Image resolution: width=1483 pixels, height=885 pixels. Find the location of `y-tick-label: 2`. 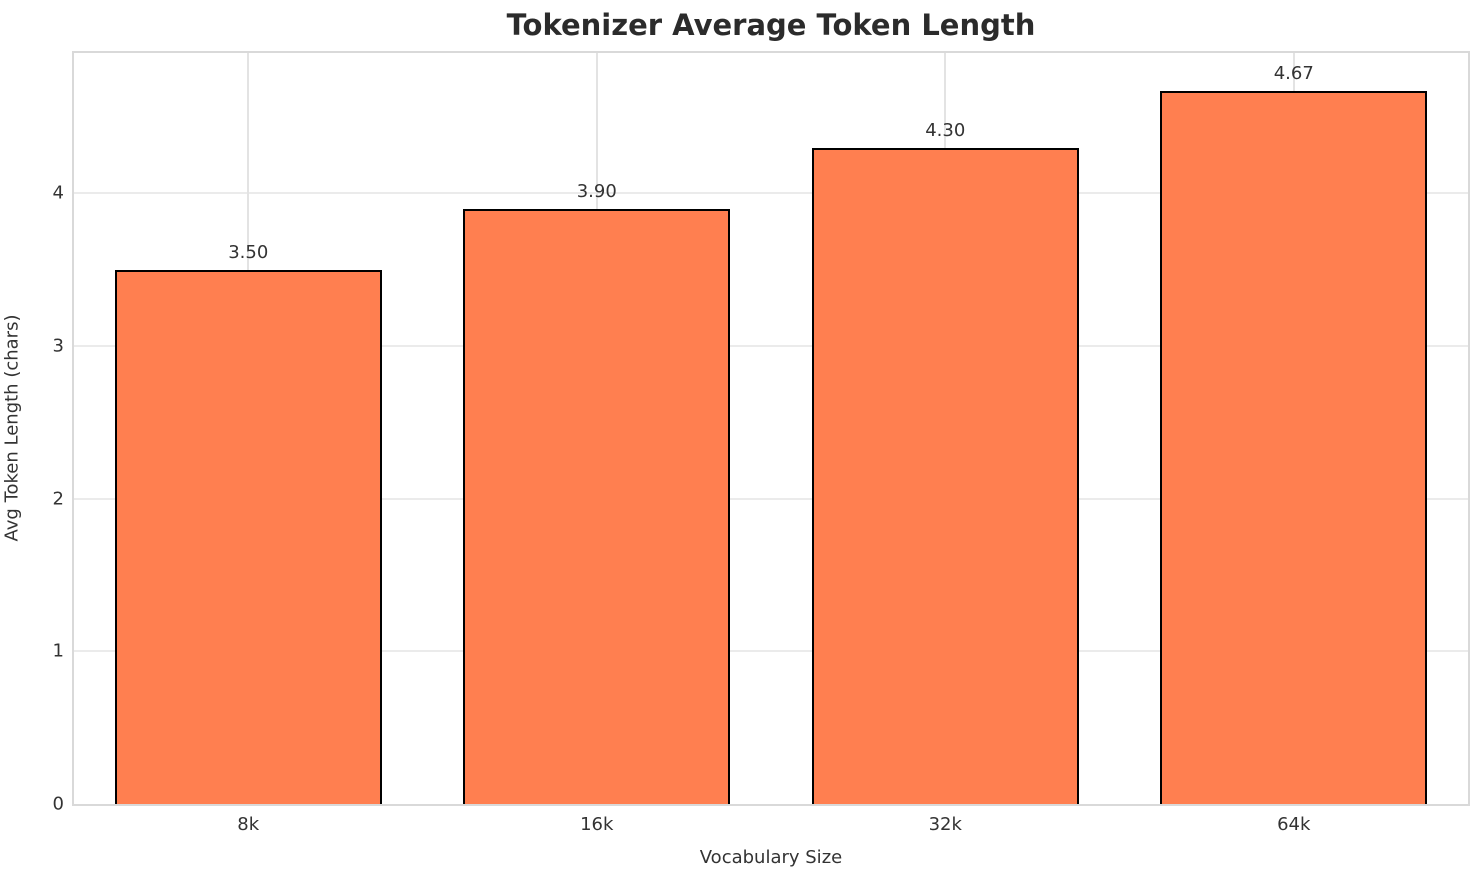

y-tick-label: 2 is located at coordinates (58, 499).